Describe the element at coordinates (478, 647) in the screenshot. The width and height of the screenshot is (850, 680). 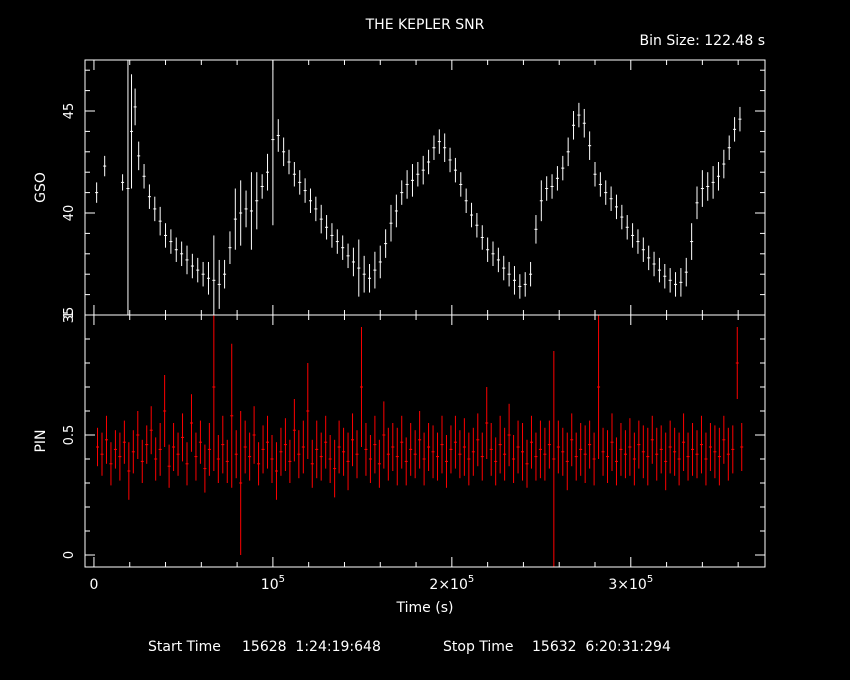
I see `stop-time-label: Stop Time` at that location.